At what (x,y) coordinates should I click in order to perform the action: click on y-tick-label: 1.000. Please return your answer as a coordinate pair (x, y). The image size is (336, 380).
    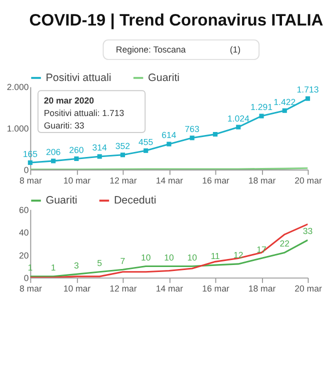
    Looking at the image, I should click on (17, 128).